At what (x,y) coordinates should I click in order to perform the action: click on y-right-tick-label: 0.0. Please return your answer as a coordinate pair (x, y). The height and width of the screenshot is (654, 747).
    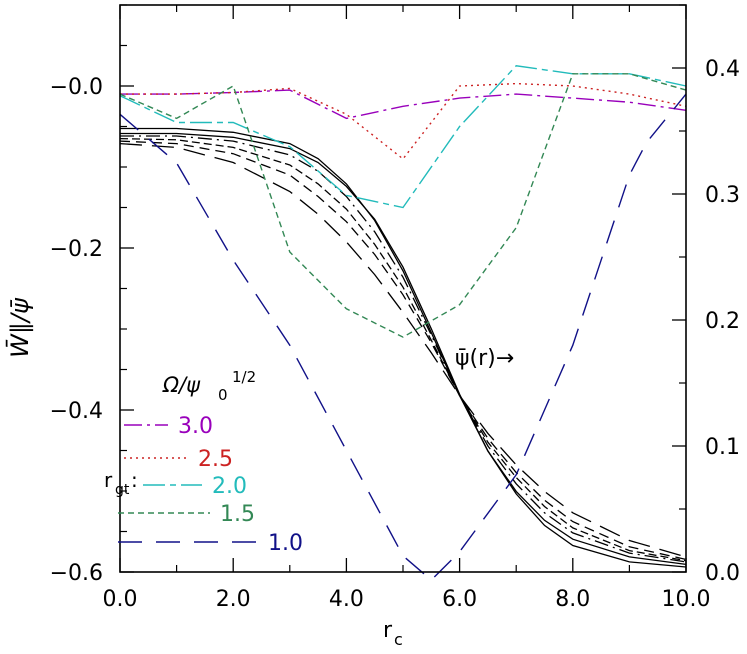
    Looking at the image, I should click on (722, 573).